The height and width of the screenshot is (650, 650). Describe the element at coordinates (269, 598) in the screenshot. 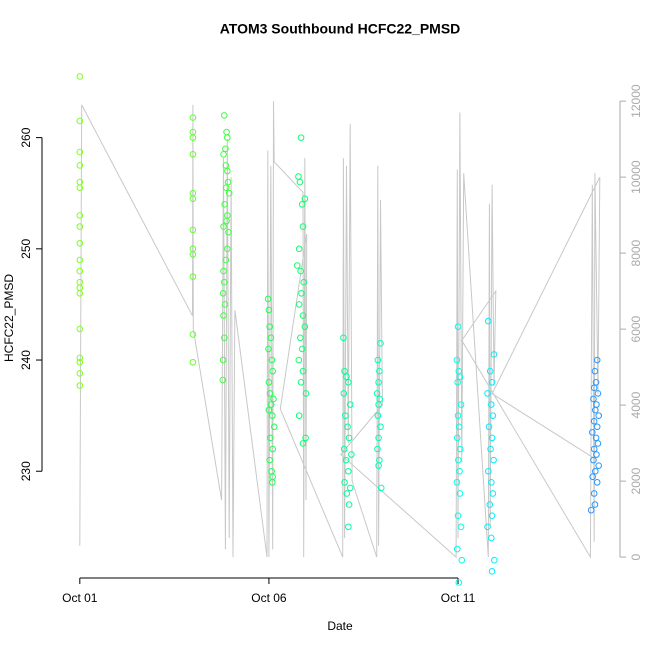

I see `x-tick-label: Oct 06` at that location.